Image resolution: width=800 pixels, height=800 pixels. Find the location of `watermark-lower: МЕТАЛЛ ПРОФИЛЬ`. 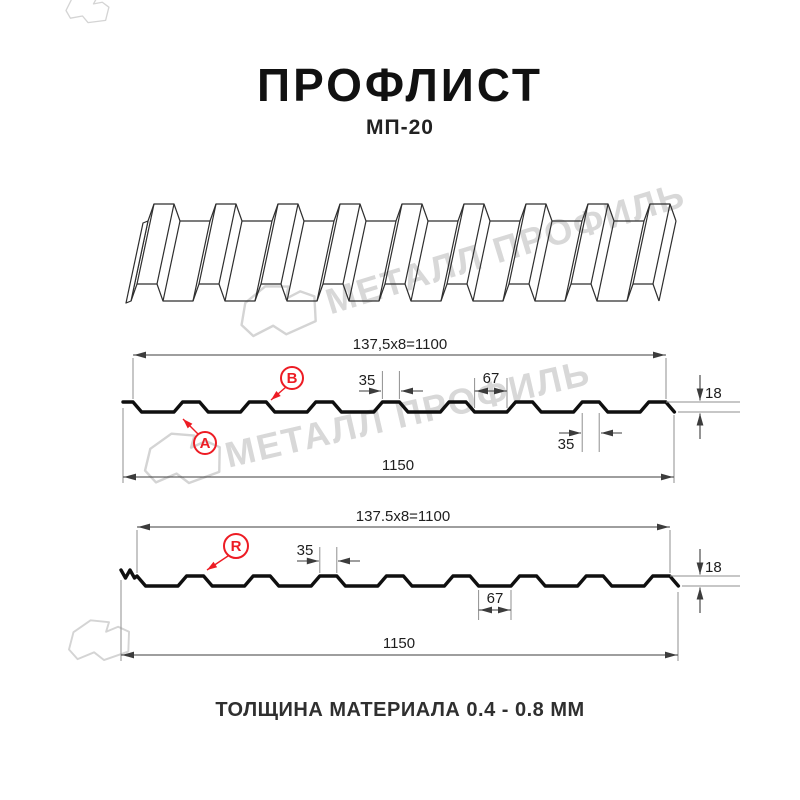

watermark-lower: МЕТАЛЛ ПРОФИЛЬ is located at coordinates (369, 418).